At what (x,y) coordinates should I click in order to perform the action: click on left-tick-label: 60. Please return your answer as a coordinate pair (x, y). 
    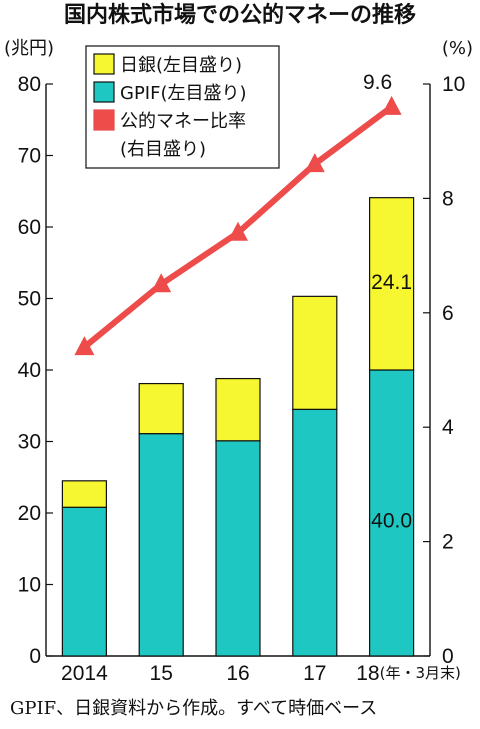
    Looking at the image, I should click on (29, 227).